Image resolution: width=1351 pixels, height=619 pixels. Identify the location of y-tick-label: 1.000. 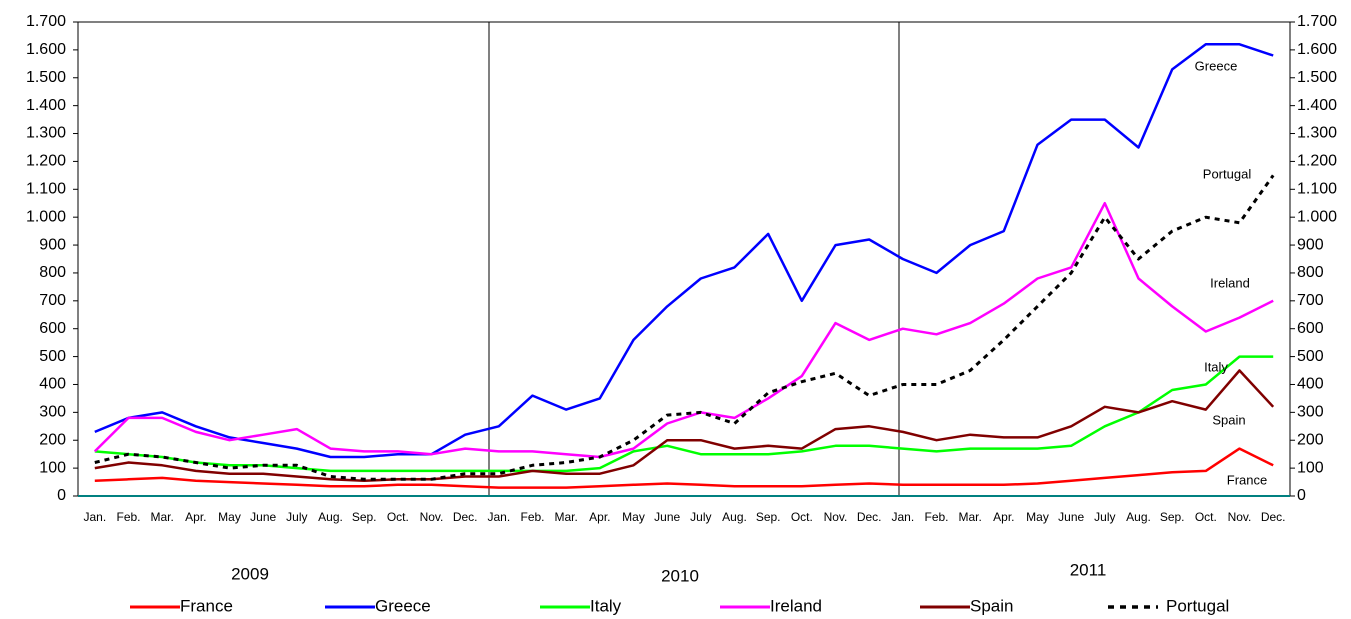
(46, 216).